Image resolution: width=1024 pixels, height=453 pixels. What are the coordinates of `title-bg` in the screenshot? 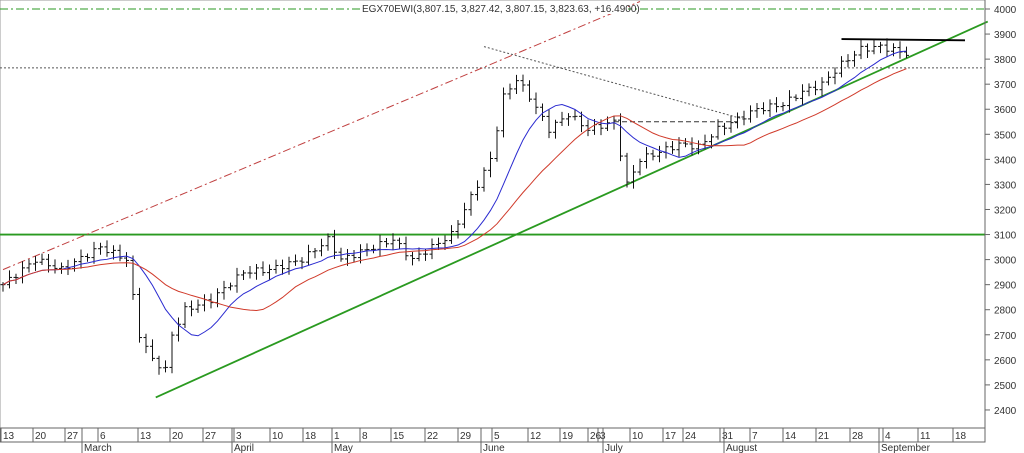 It's located at (494, 8).